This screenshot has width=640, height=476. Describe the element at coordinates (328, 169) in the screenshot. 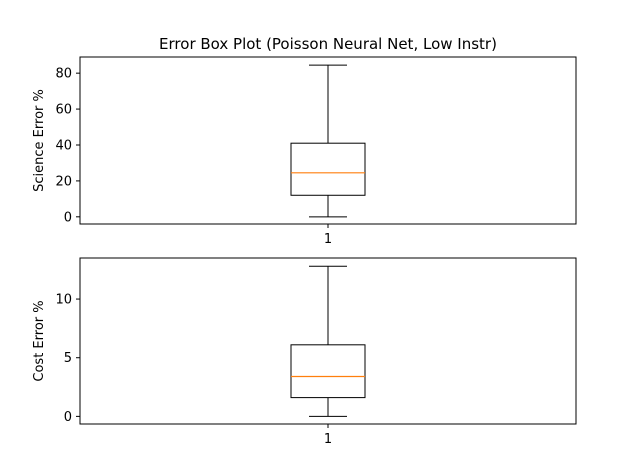

I see `panel-1-iqr-box` at that location.